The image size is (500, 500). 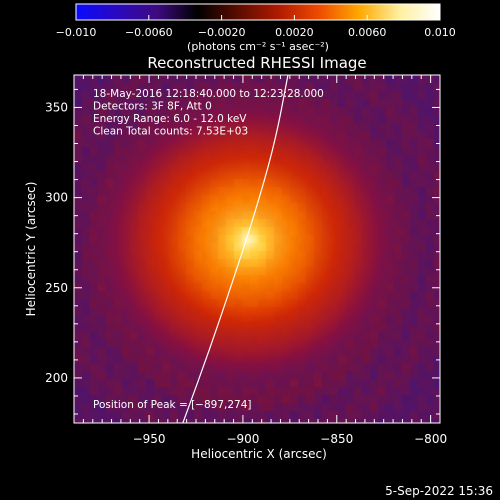 What do you see at coordinates (258, 46) in the screenshot?
I see `colorbar-unit-label: (photons cm⁻² s⁻¹ asec⁻²)` at bounding box center [258, 46].